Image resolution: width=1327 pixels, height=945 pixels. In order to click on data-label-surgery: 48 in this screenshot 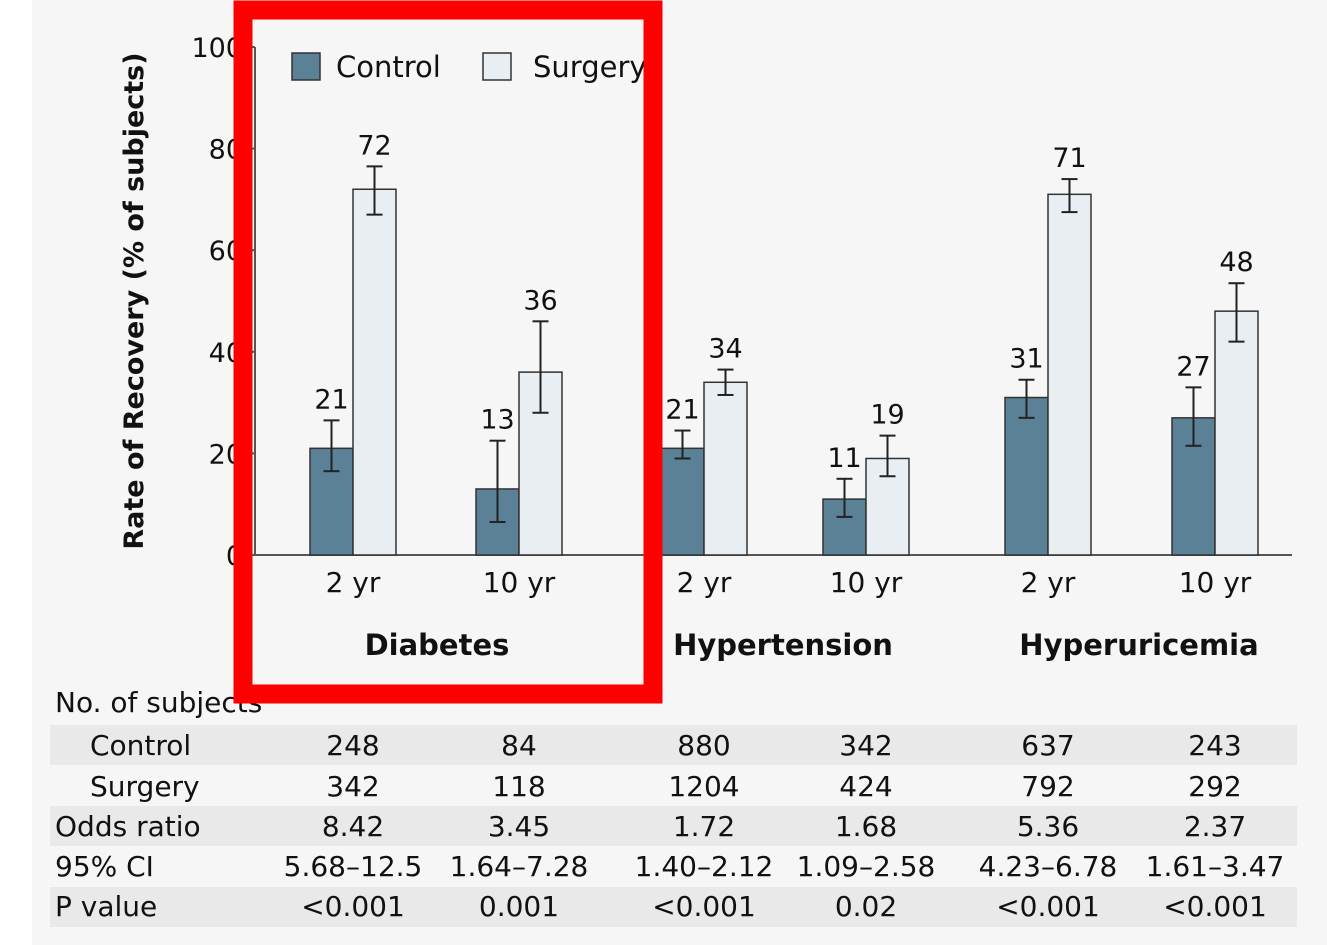, I will do `click(1236, 262)`.